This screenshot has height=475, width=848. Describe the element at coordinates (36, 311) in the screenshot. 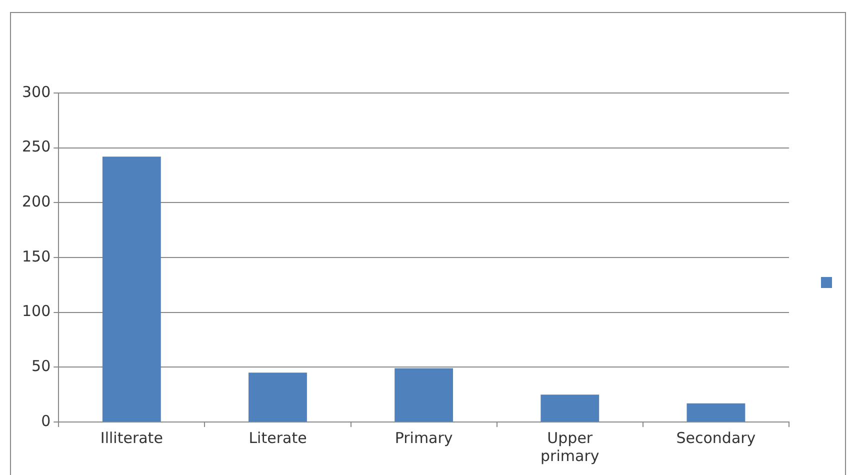

I see `y-tick-label: 100` at that location.